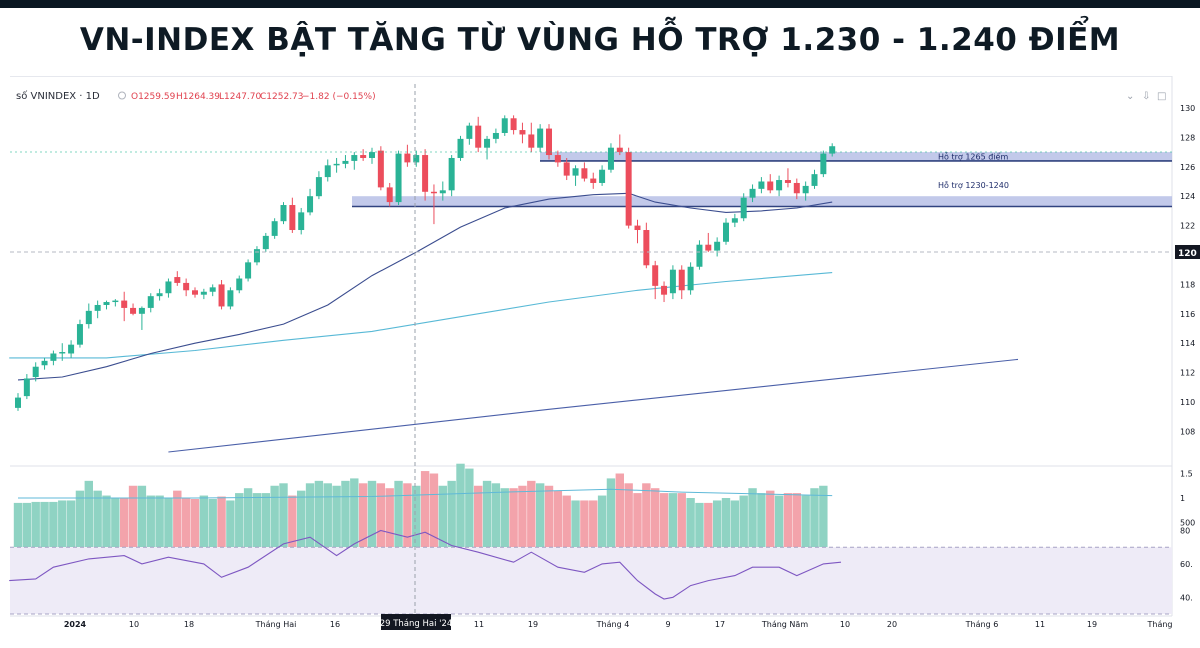 This screenshot has width=1200, height=648. Describe the element at coordinates (1130, 96) in the screenshot. I see `collapse-icon: ⌄` at that location.